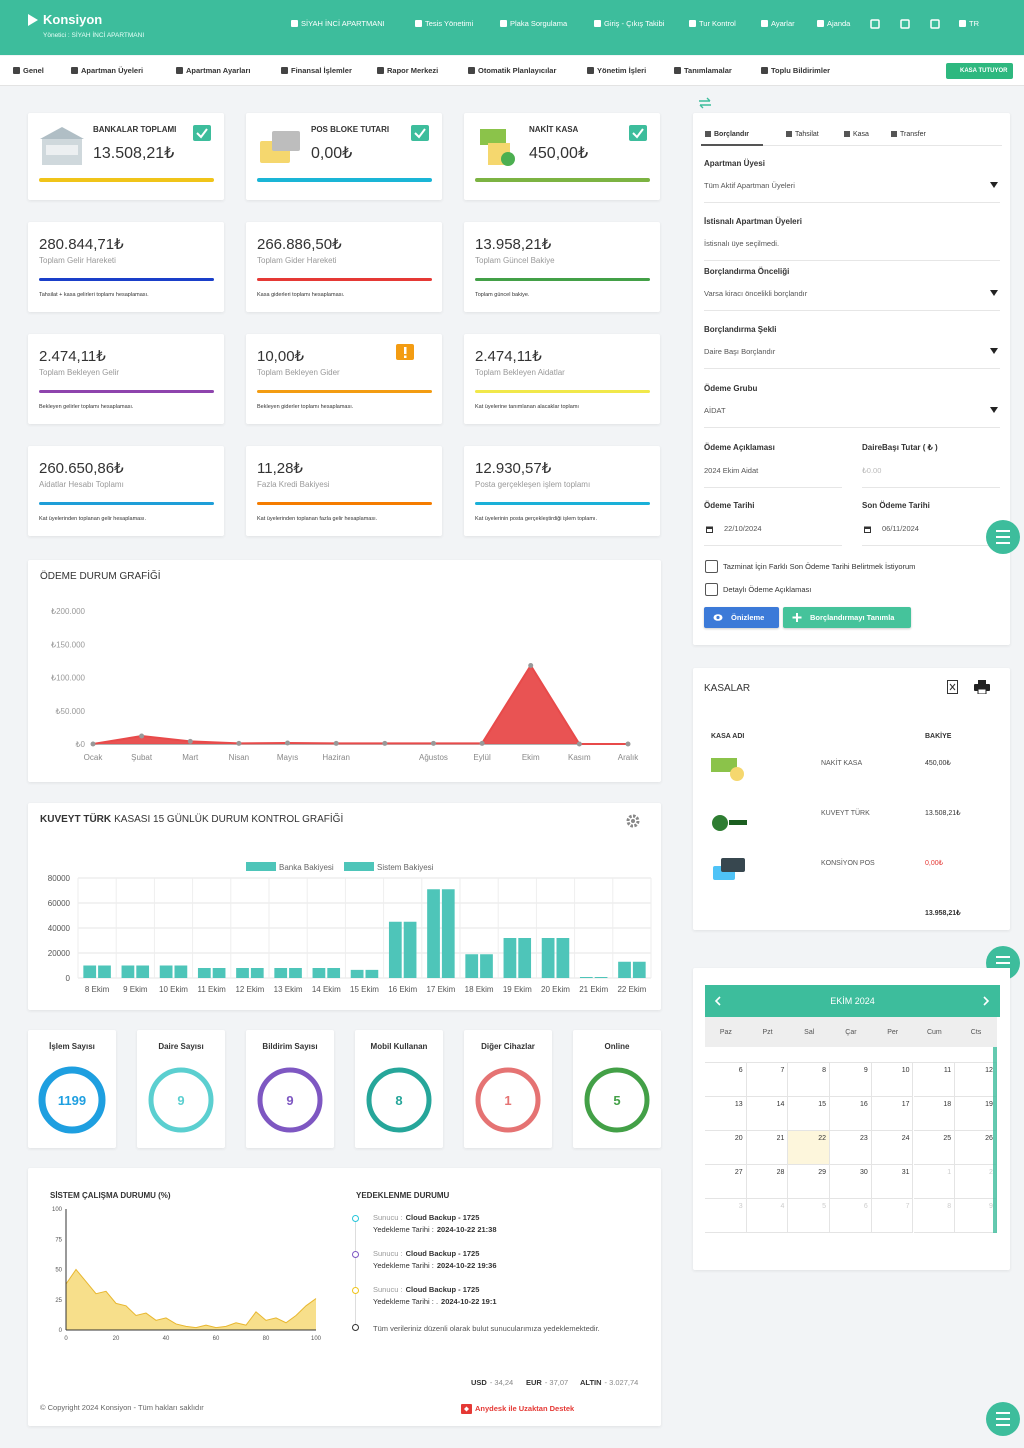 This screenshot has width=1024, height=1448. Describe the element at coordinates (539, 23) in the screenshot. I see `nav-item: Plaka Sorgulama` at that location.